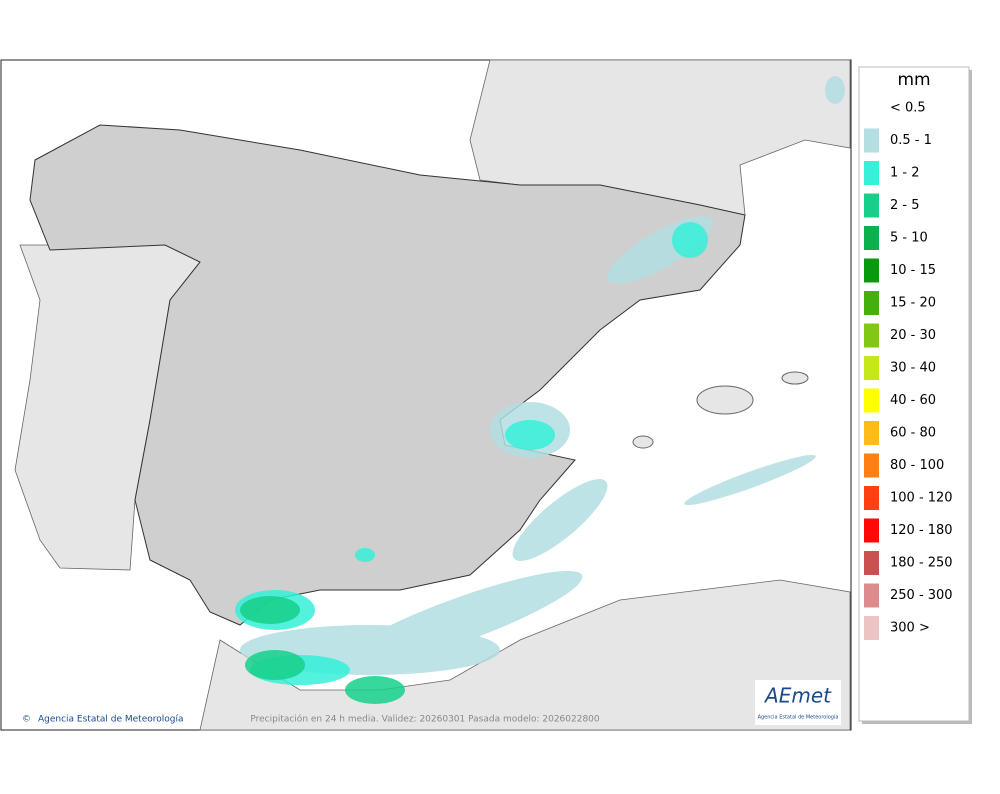  I want to click on legend-label: 180 - 250, so click(921, 563).